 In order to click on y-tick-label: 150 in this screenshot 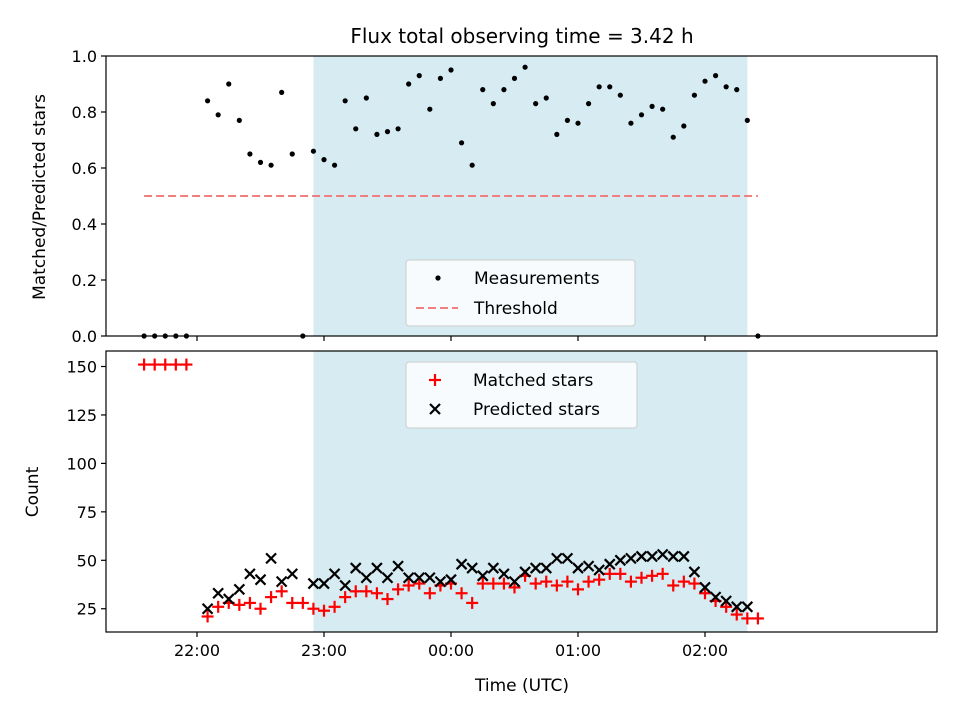, I will do `click(81, 367)`.